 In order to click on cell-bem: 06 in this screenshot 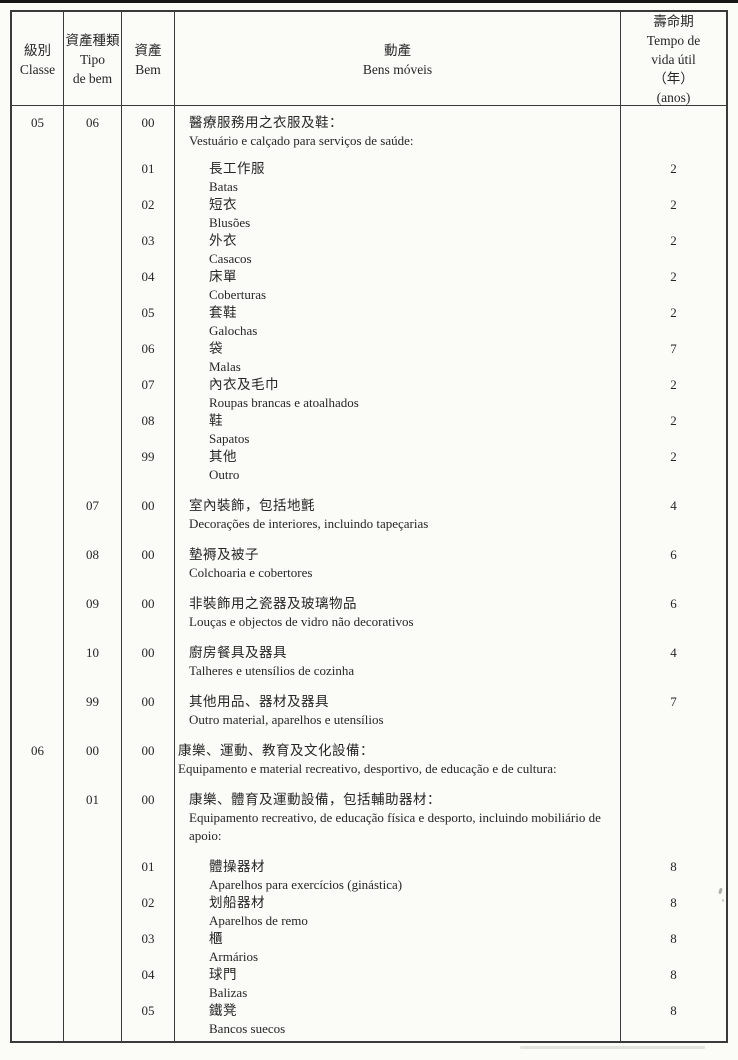, I will do `click(148, 358)`.